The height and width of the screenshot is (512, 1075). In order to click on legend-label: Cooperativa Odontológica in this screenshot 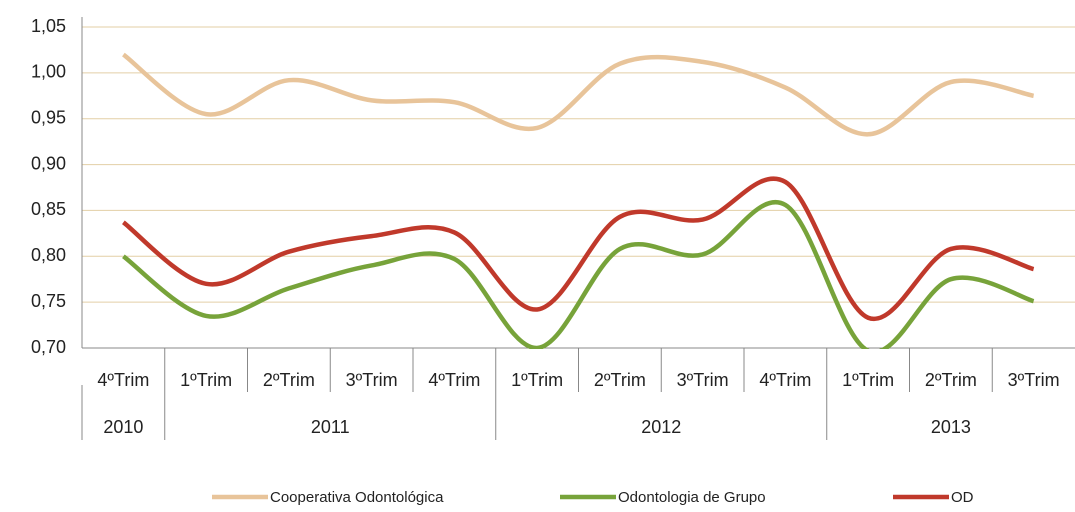, I will do `click(357, 497)`.